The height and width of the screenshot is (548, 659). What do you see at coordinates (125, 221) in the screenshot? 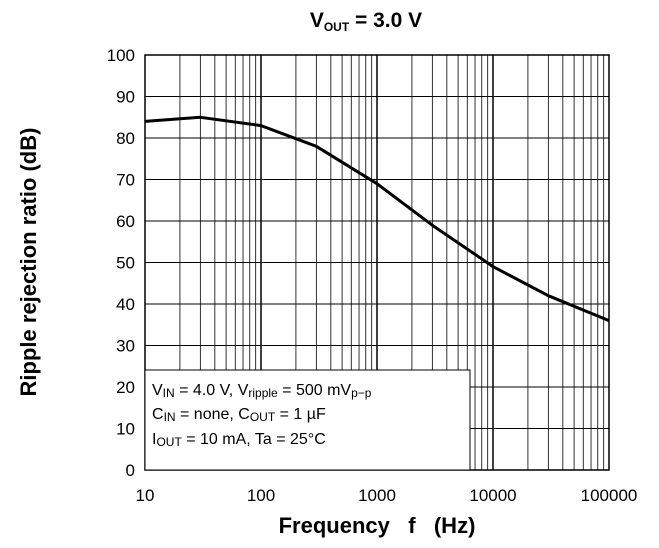
I see `y-tick-label: 60` at bounding box center [125, 221].